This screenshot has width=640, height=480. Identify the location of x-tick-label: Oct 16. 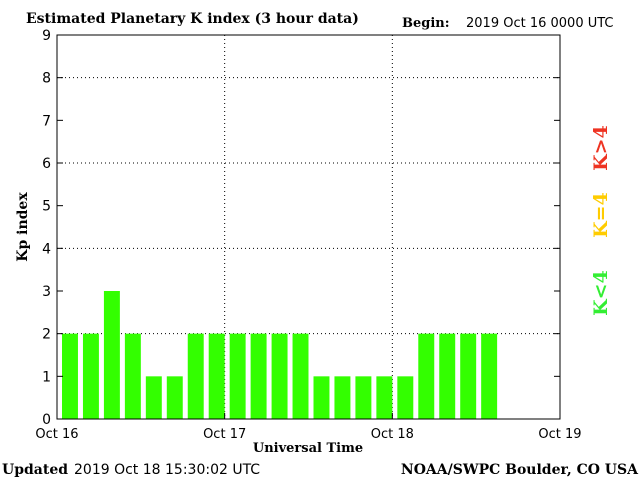
(56, 434).